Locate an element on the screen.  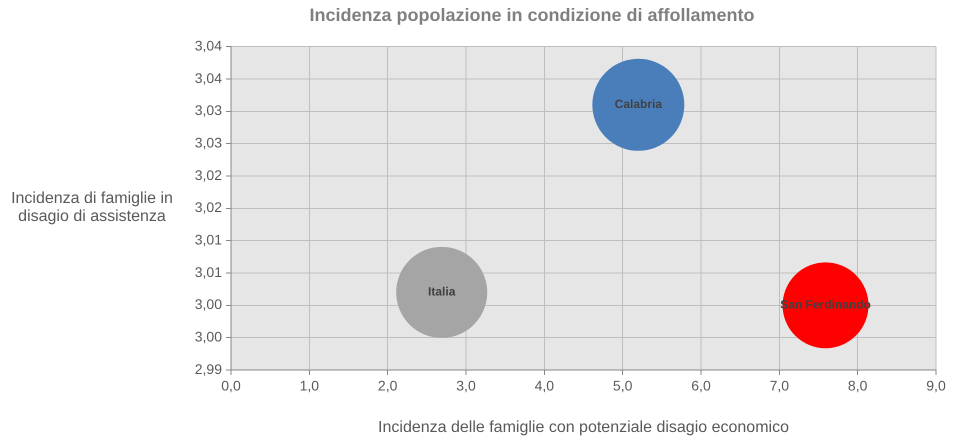
x-tick-label: 7,0 is located at coordinates (780, 385).